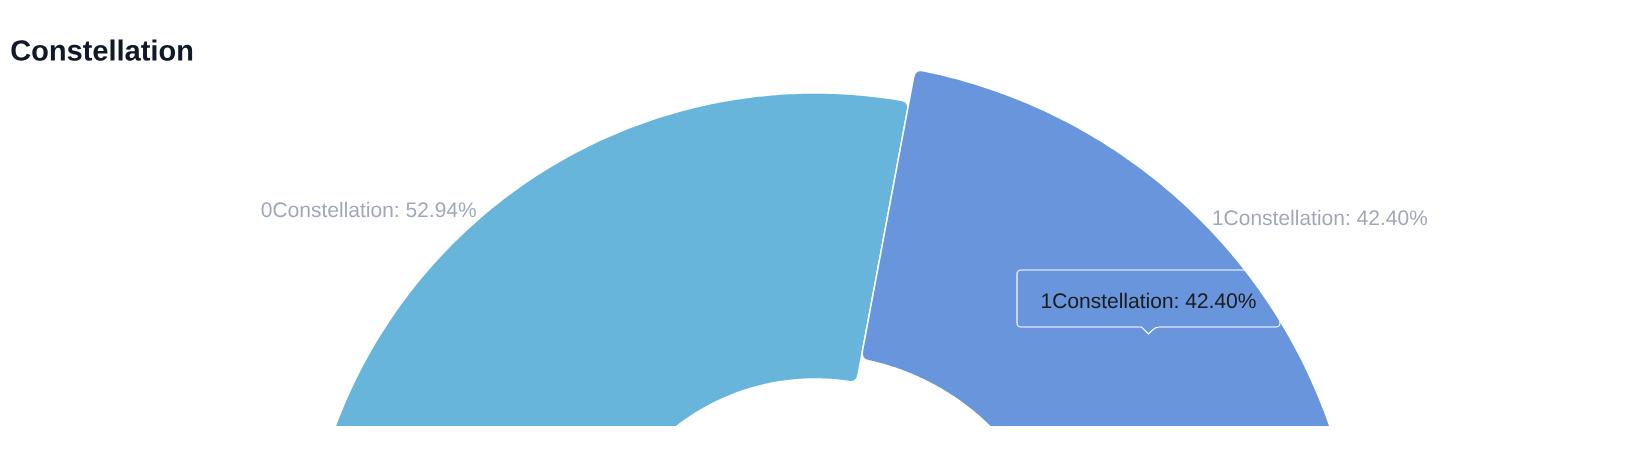  Describe the element at coordinates (102, 50) in the screenshot. I see `chart-title: Constellation` at that location.